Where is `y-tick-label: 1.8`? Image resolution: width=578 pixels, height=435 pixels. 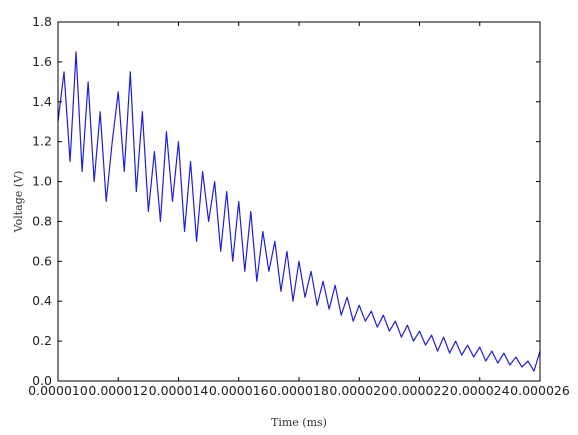 y-tick-label: 1.8 is located at coordinates (42, 21).